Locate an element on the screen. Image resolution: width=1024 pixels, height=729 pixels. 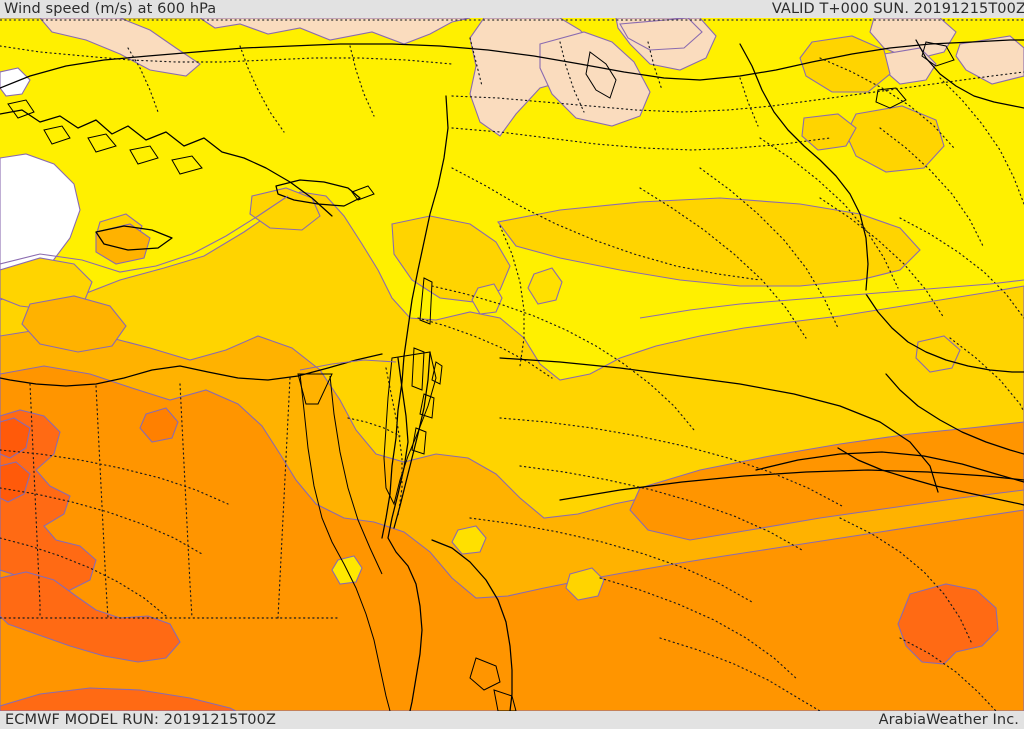
contour-pocket-golden-group is located at coordinates (476, 181).